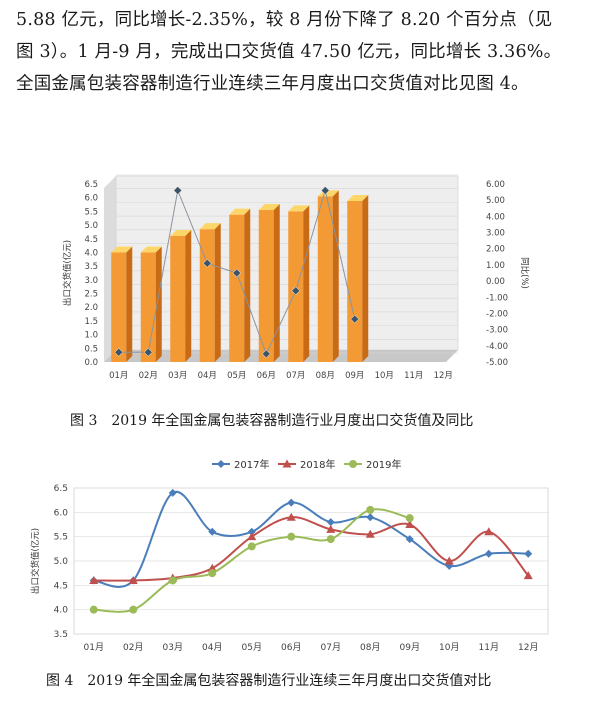  I want to click on paragraph-line: 全国金属包装容器制造行业连续三年月度出口交货值对比见图 4。, so click(272, 84).